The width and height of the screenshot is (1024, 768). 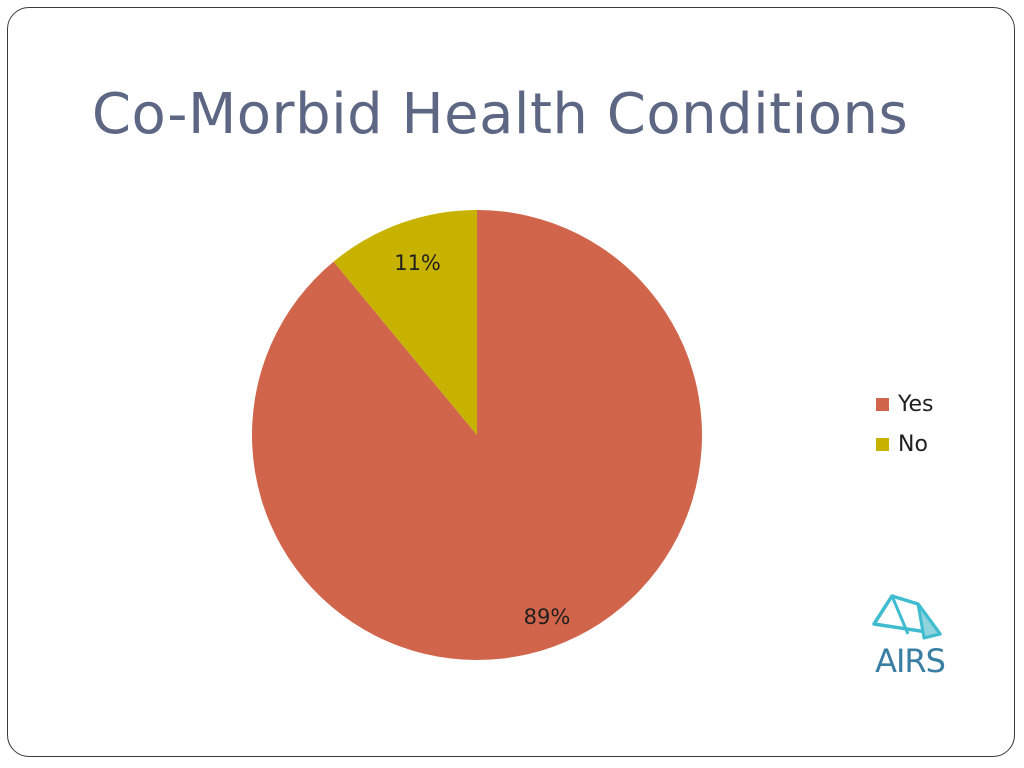 What do you see at coordinates (417, 263) in the screenshot?
I see `data-label-no: 11%` at bounding box center [417, 263].